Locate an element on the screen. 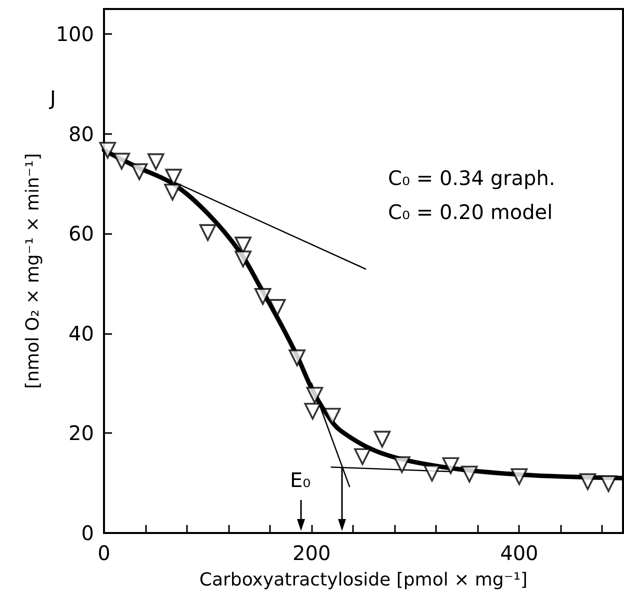 The height and width of the screenshot is (597, 624). x-tick-label: 400 is located at coordinates (519, 553).